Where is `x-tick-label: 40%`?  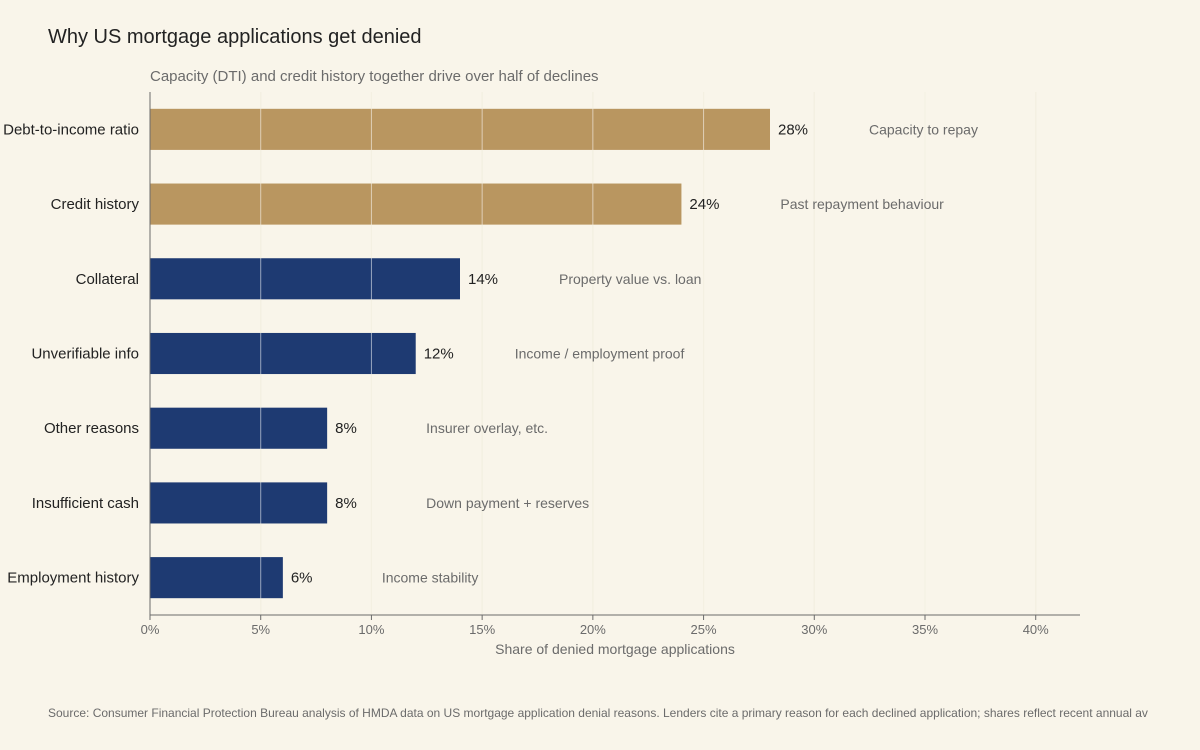 x-tick-label: 40% is located at coordinates (1036, 629).